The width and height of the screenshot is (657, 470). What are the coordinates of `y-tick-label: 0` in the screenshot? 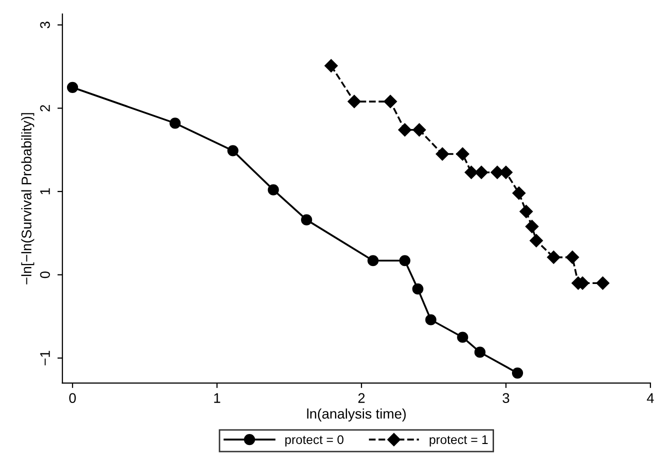 It's located at (45, 274).